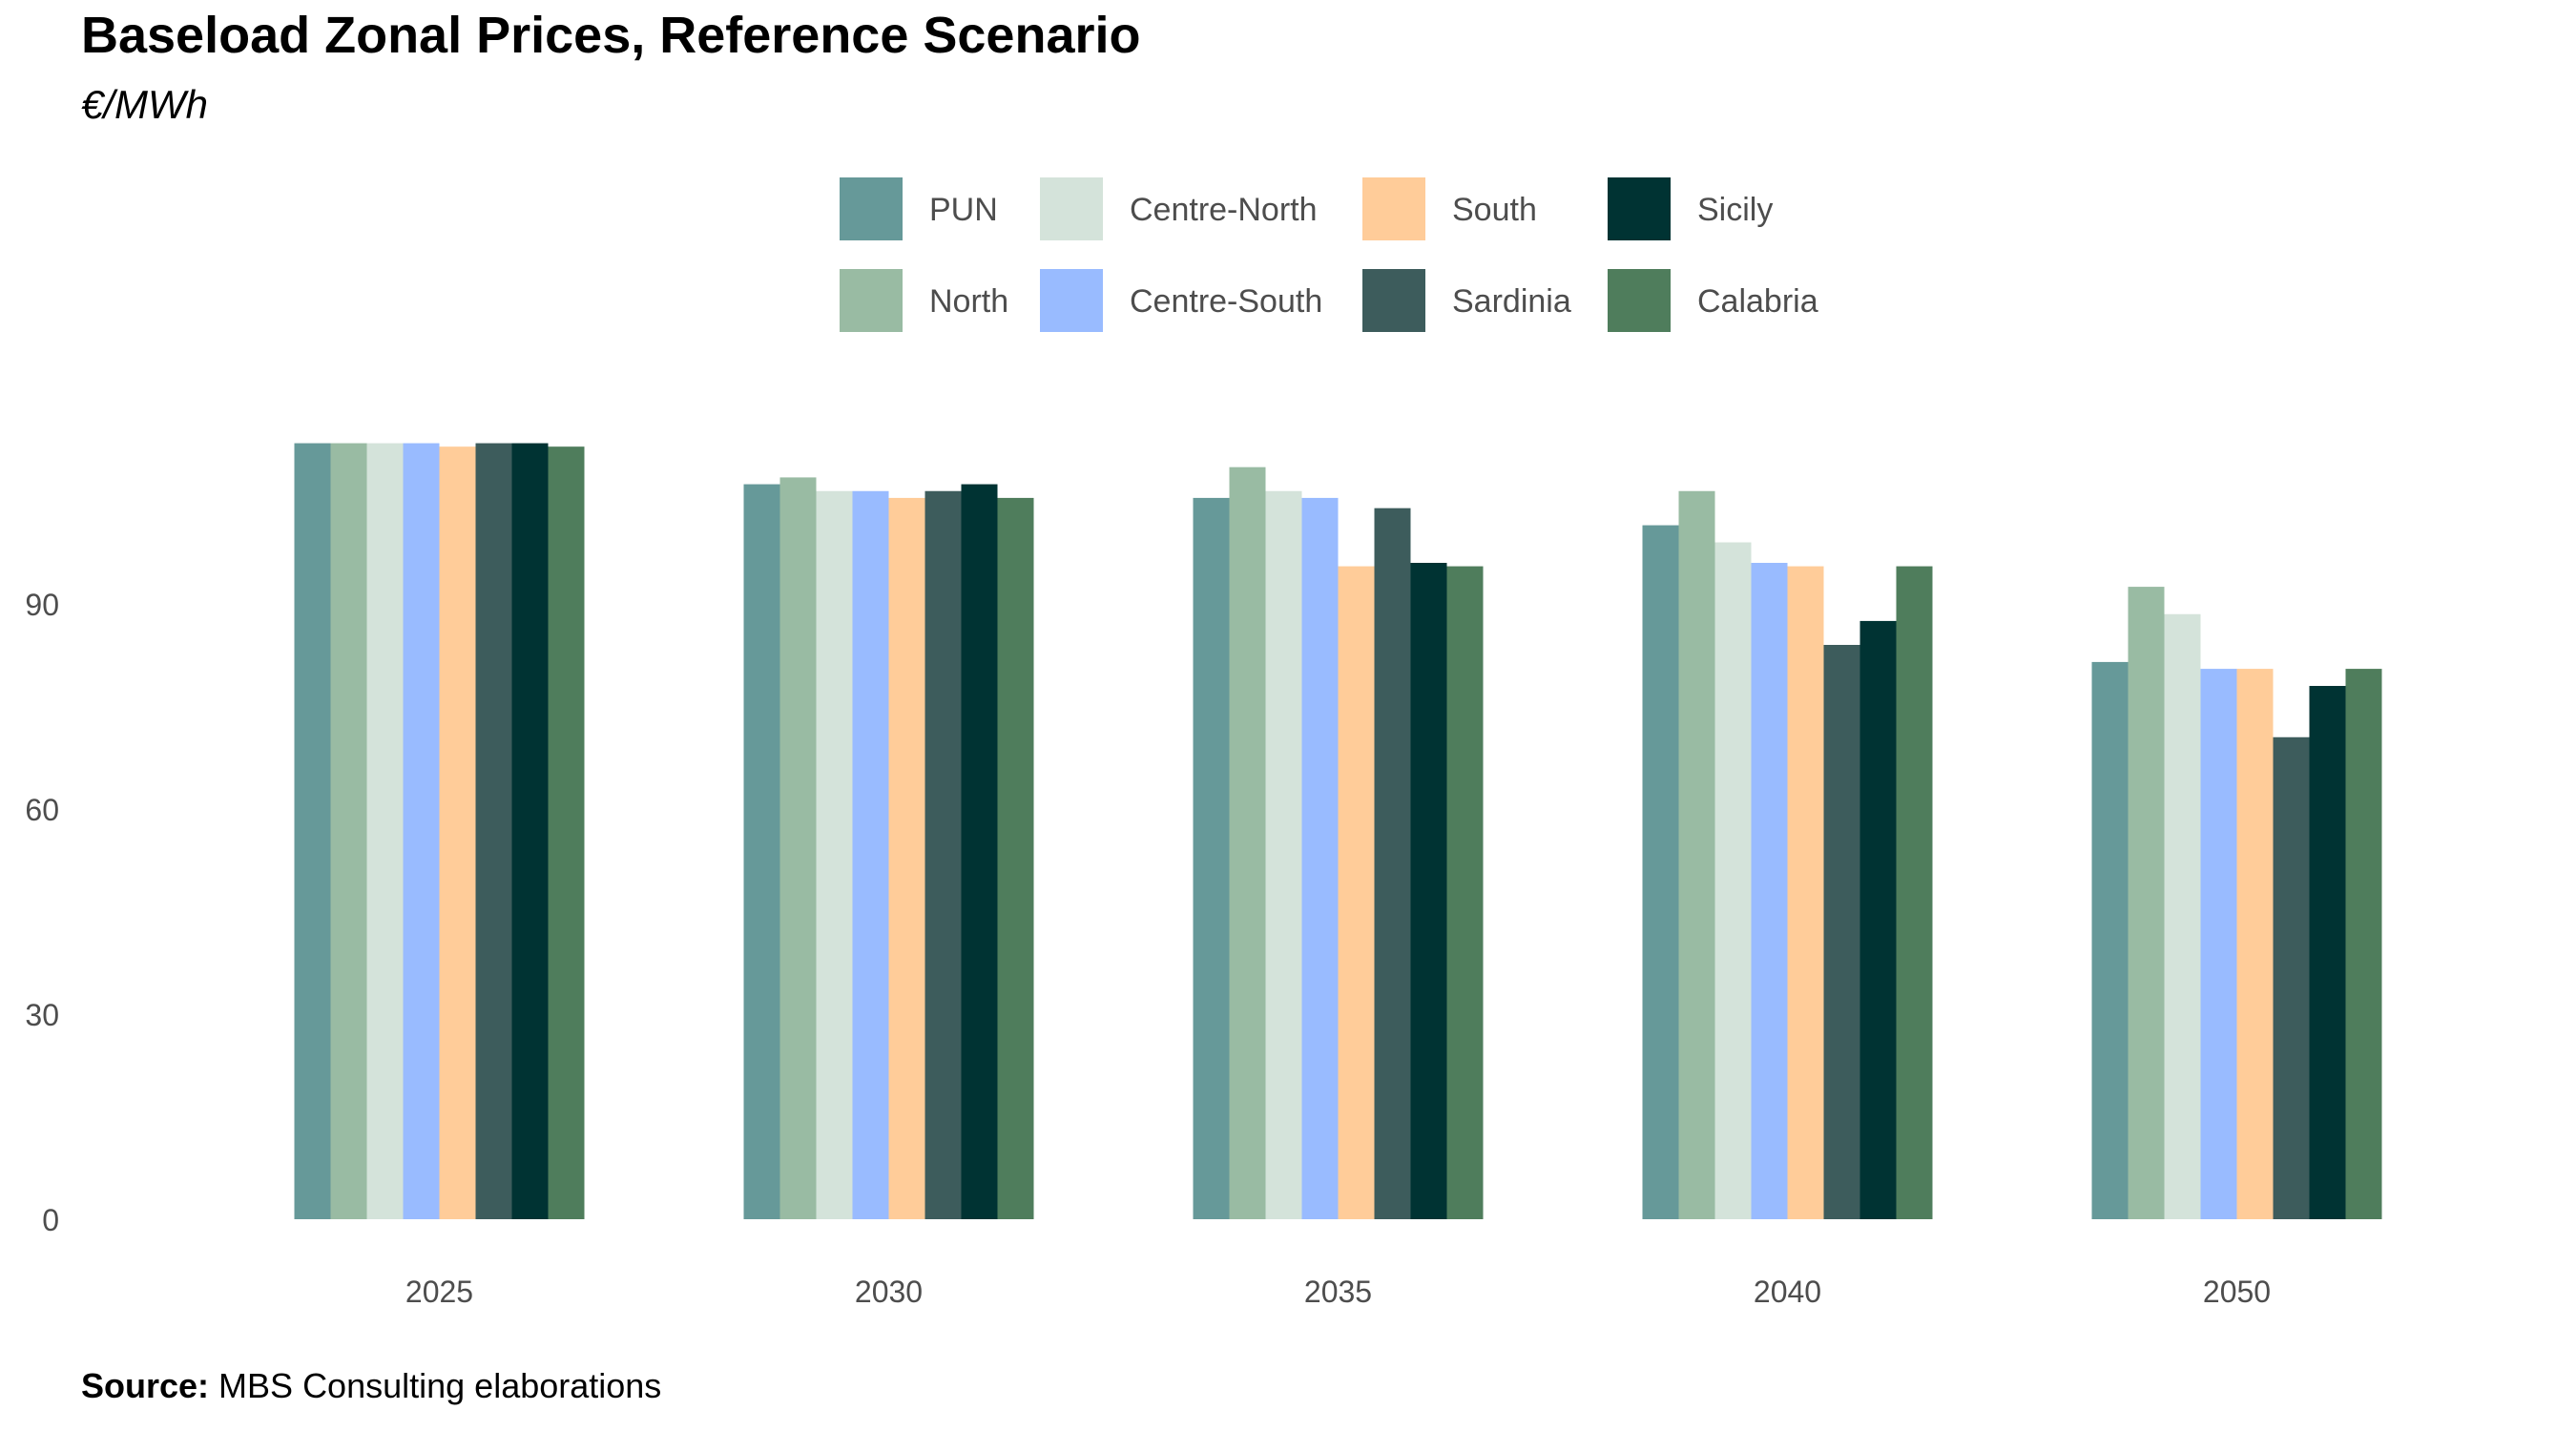 The image size is (2576, 1431). I want to click on bar-south-2030, so click(906, 858).